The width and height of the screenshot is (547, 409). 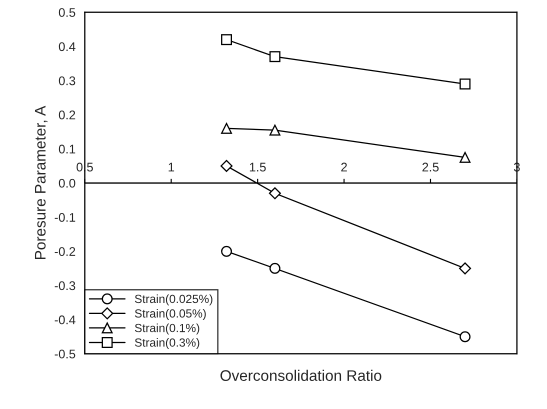 What do you see at coordinates (344, 167) in the screenshot?
I see `x-tick-label: 2` at bounding box center [344, 167].